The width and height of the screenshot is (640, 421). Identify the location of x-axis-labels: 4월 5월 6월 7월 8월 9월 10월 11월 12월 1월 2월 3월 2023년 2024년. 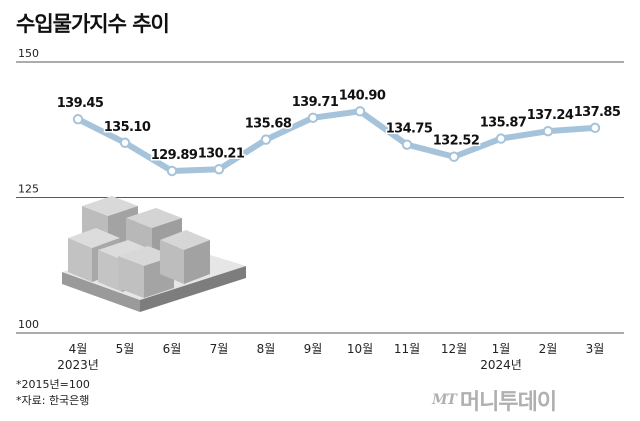
(330, 357).